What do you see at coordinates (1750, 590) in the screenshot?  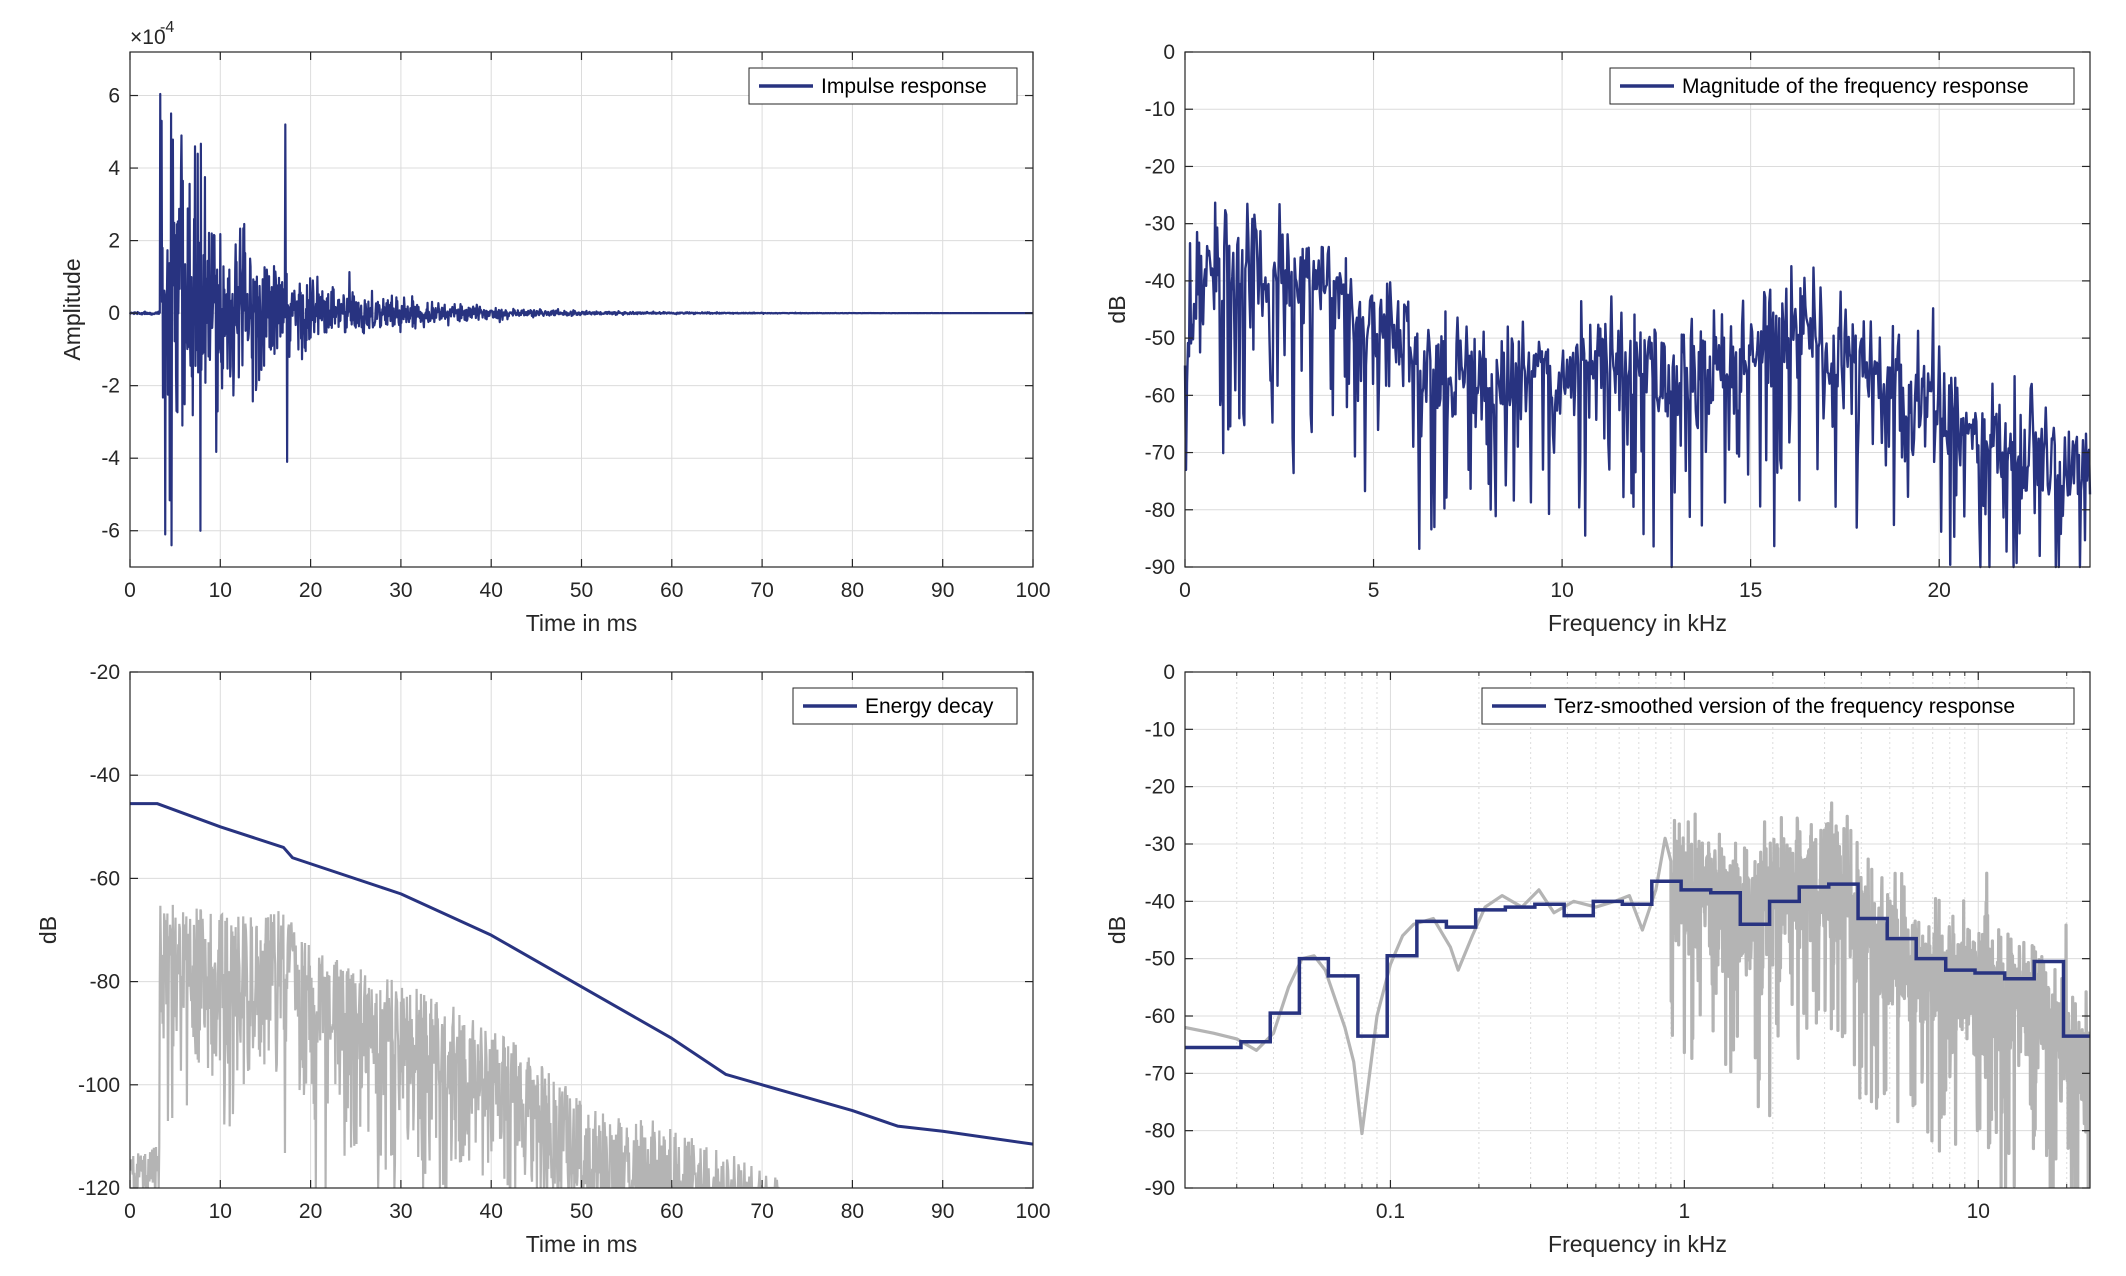 I see `x-tick-label: 15` at bounding box center [1750, 590].